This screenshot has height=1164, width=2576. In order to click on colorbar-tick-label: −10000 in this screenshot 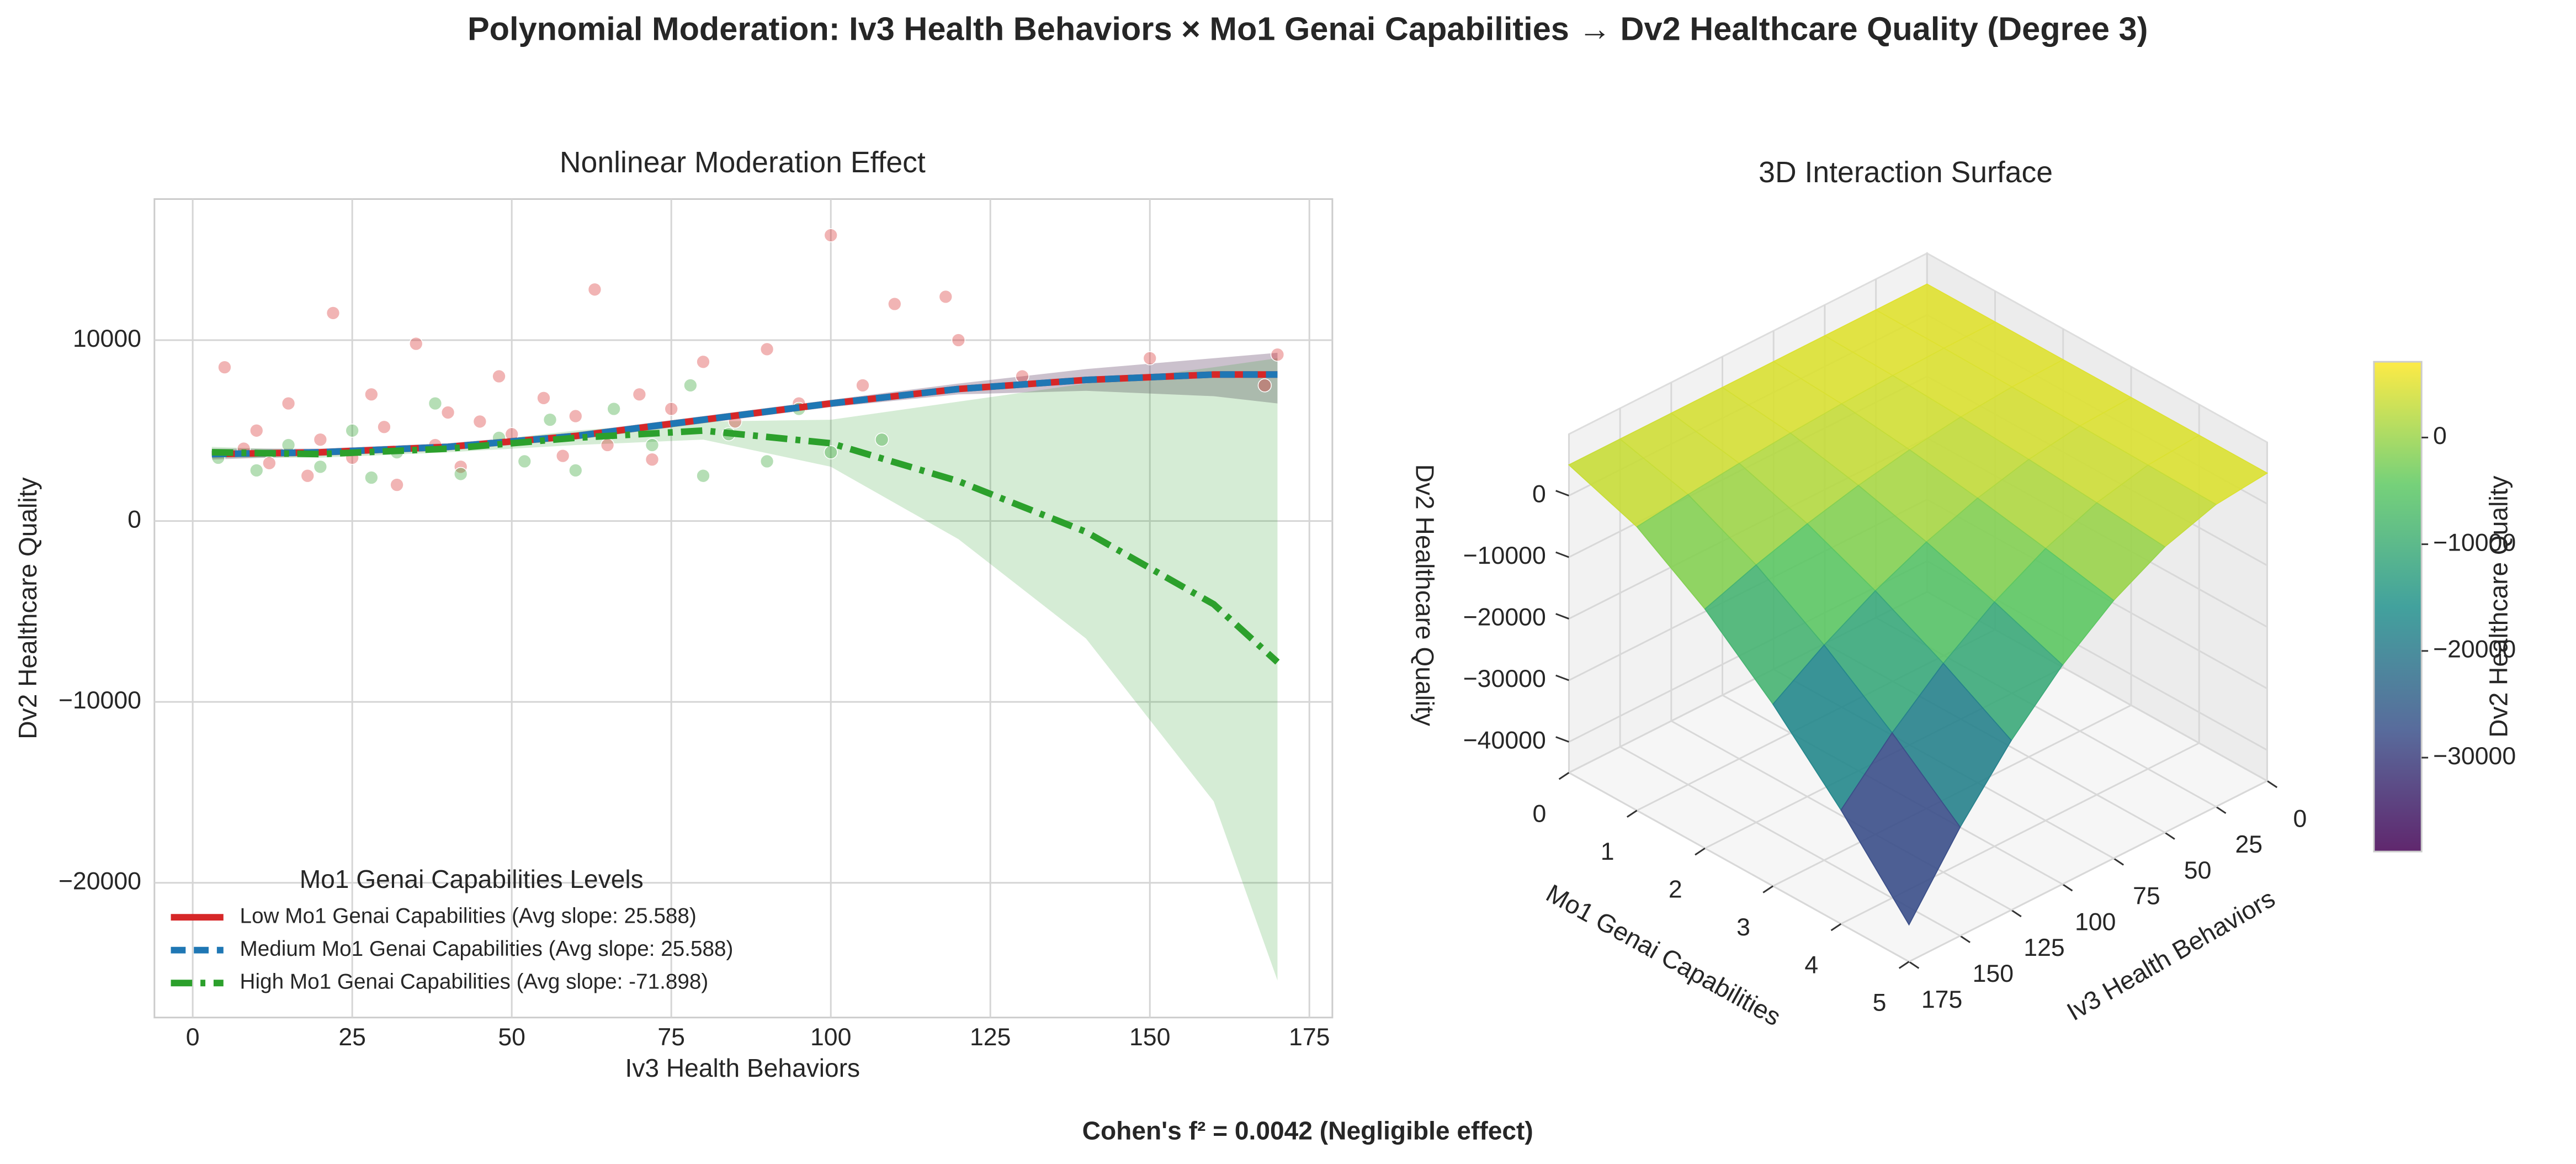, I will do `click(2474, 542)`.